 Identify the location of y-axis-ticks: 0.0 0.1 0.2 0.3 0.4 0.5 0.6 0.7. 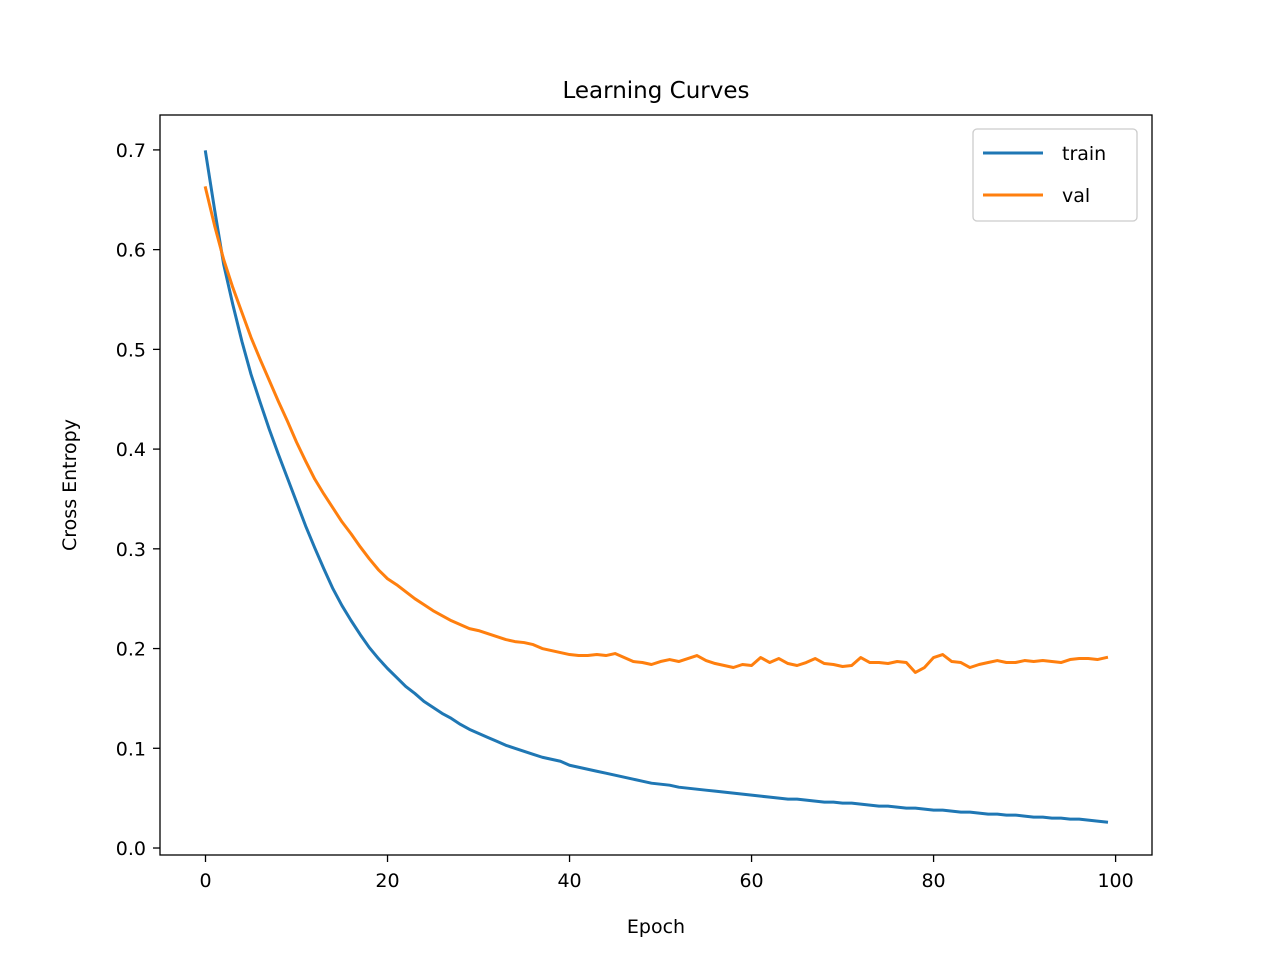
(138, 500).